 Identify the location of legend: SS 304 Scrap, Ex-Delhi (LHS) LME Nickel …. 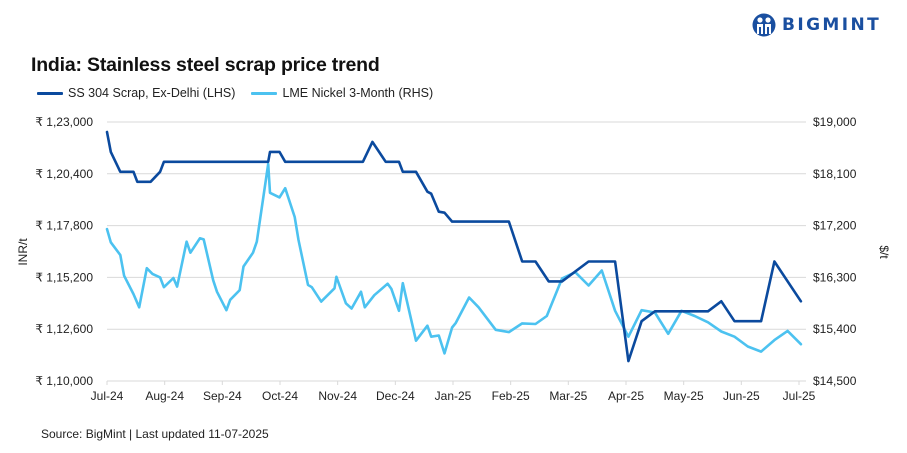
(243, 93).